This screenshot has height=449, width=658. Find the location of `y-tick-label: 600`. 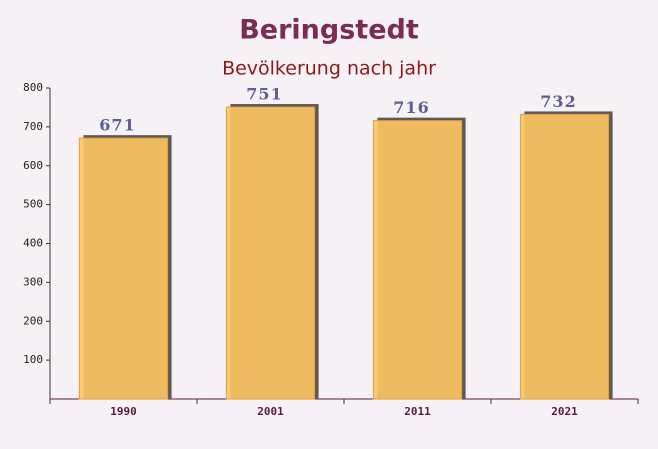

y-tick-label: 600 is located at coordinates (33, 165).